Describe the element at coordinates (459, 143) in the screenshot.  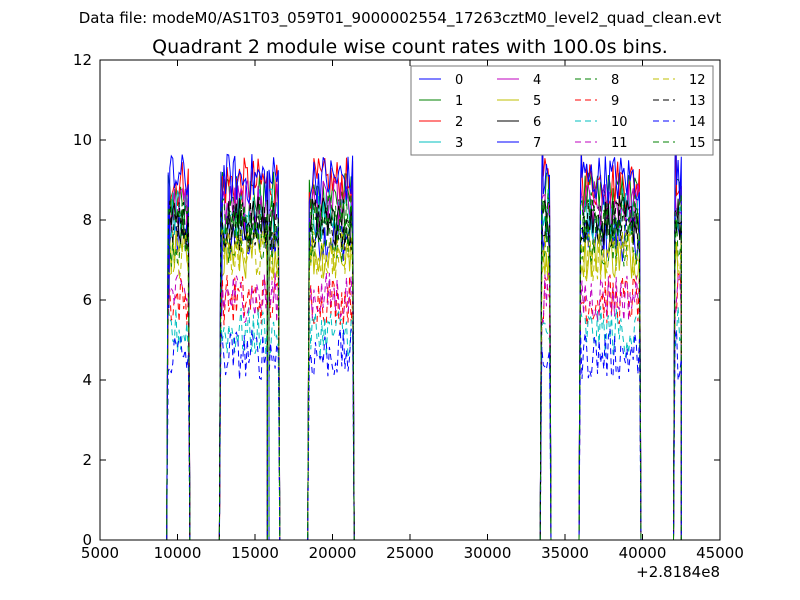
I see `legend-label-3: 3` at that location.